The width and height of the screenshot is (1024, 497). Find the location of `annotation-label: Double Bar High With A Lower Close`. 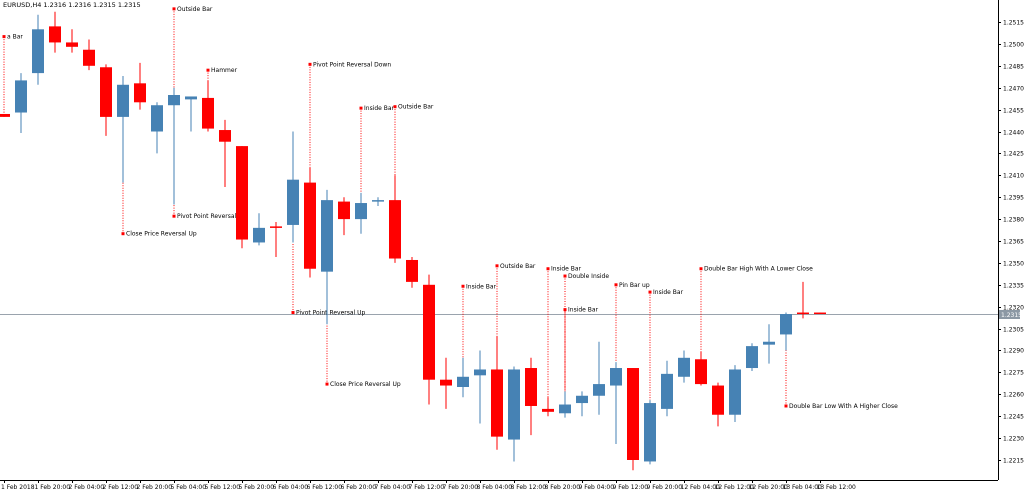

annotation-label: Double Bar High With A Lower Close is located at coordinates (758, 269).